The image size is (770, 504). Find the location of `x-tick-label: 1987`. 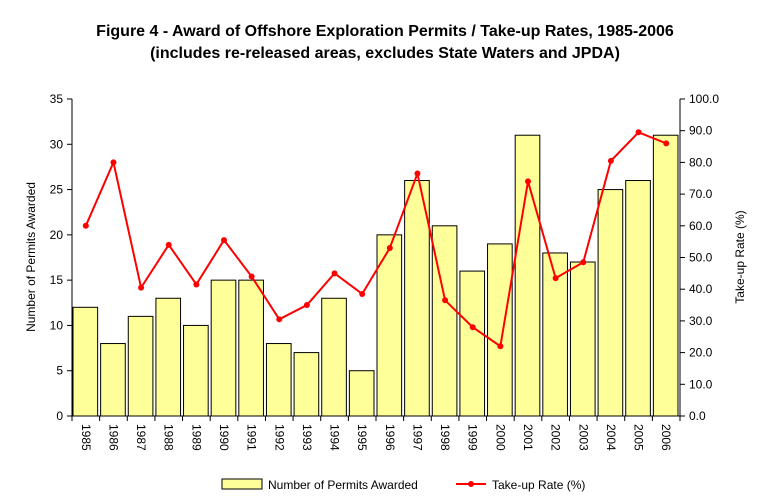

x-tick-label: 1987 is located at coordinates (141, 437).